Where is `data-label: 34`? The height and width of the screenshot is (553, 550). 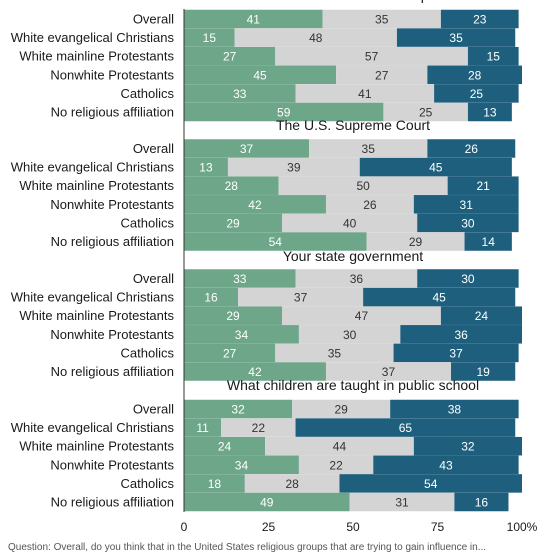 data-label: 34 is located at coordinates (242, 335).